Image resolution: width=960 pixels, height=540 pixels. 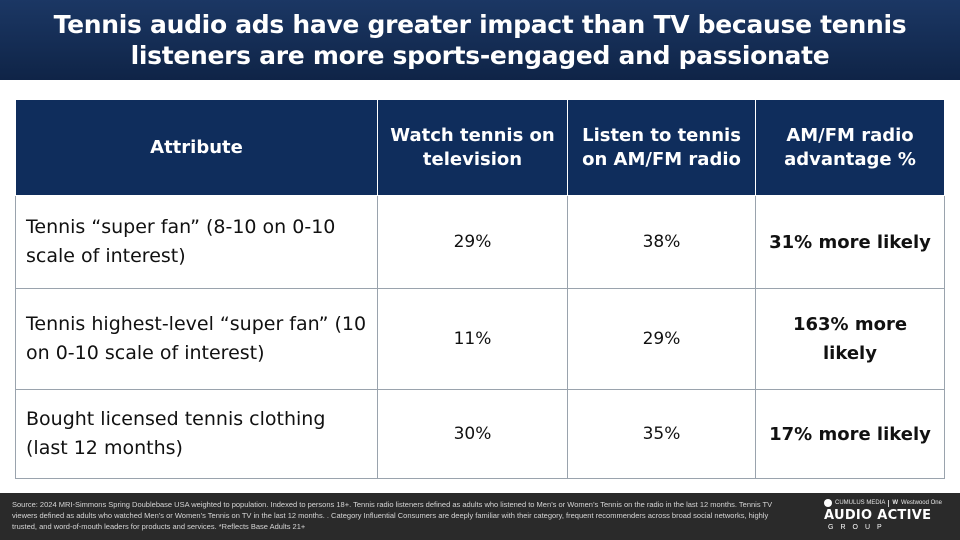 What do you see at coordinates (472, 147) in the screenshot?
I see `column-header: Watch tennis on television` at bounding box center [472, 147].